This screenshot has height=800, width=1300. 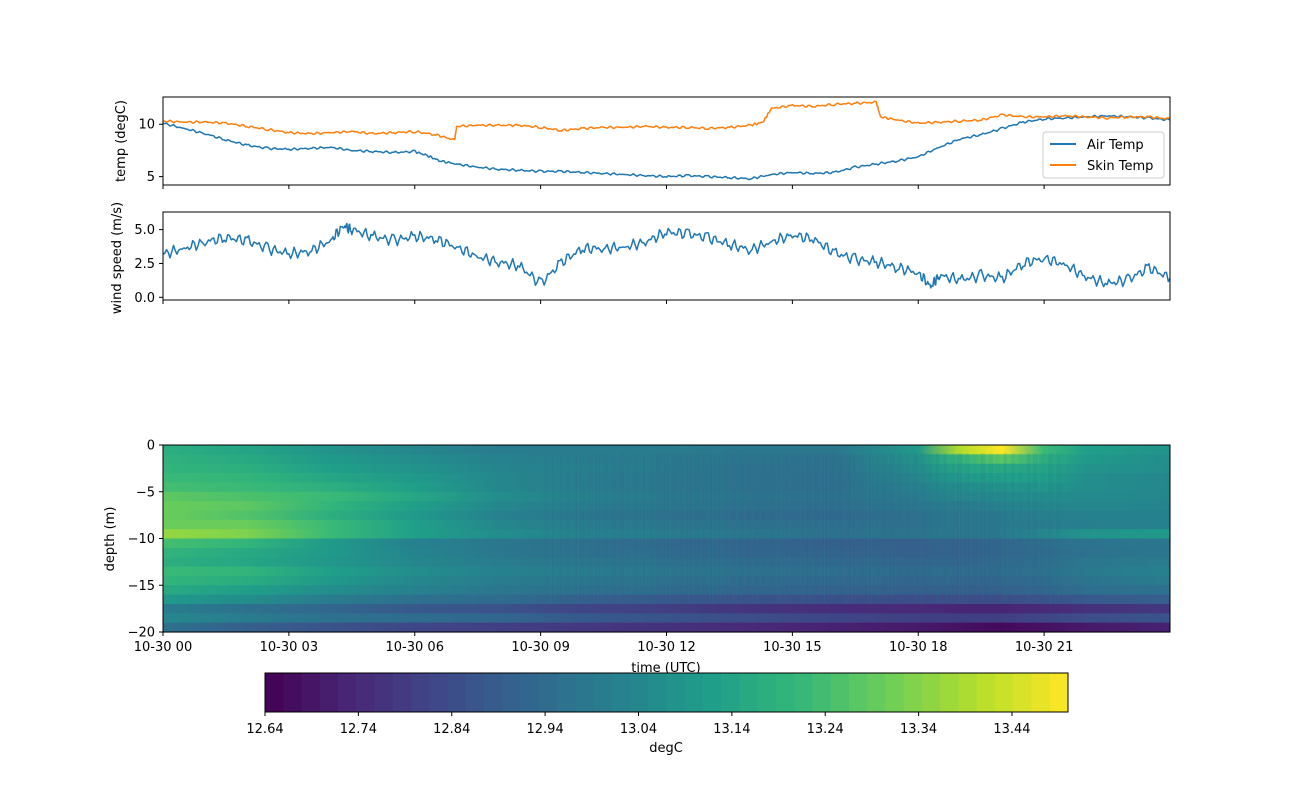 I want to click on colorbar-tick-label: 13.44, so click(x=1011, y=729).